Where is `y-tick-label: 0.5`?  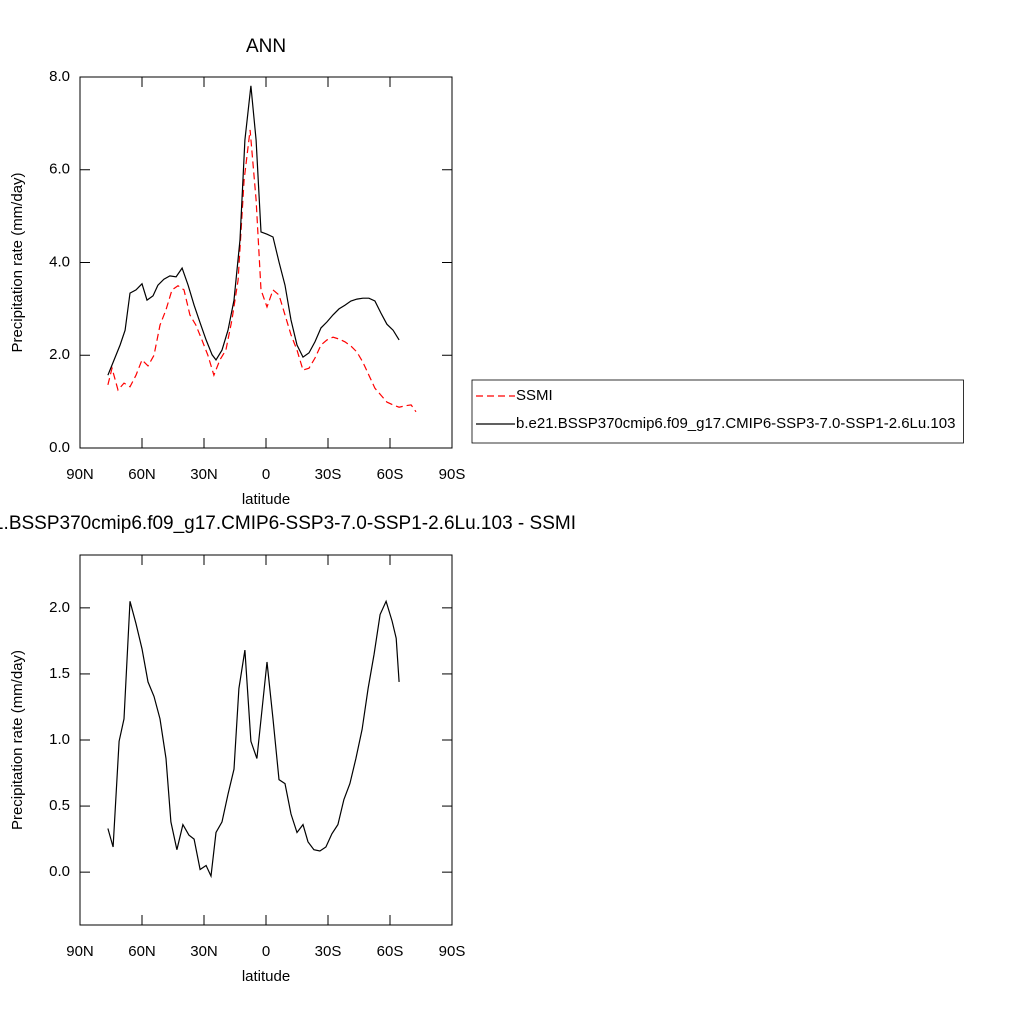
y-tick-label: 0.5 is located at coordinates (59, 805).